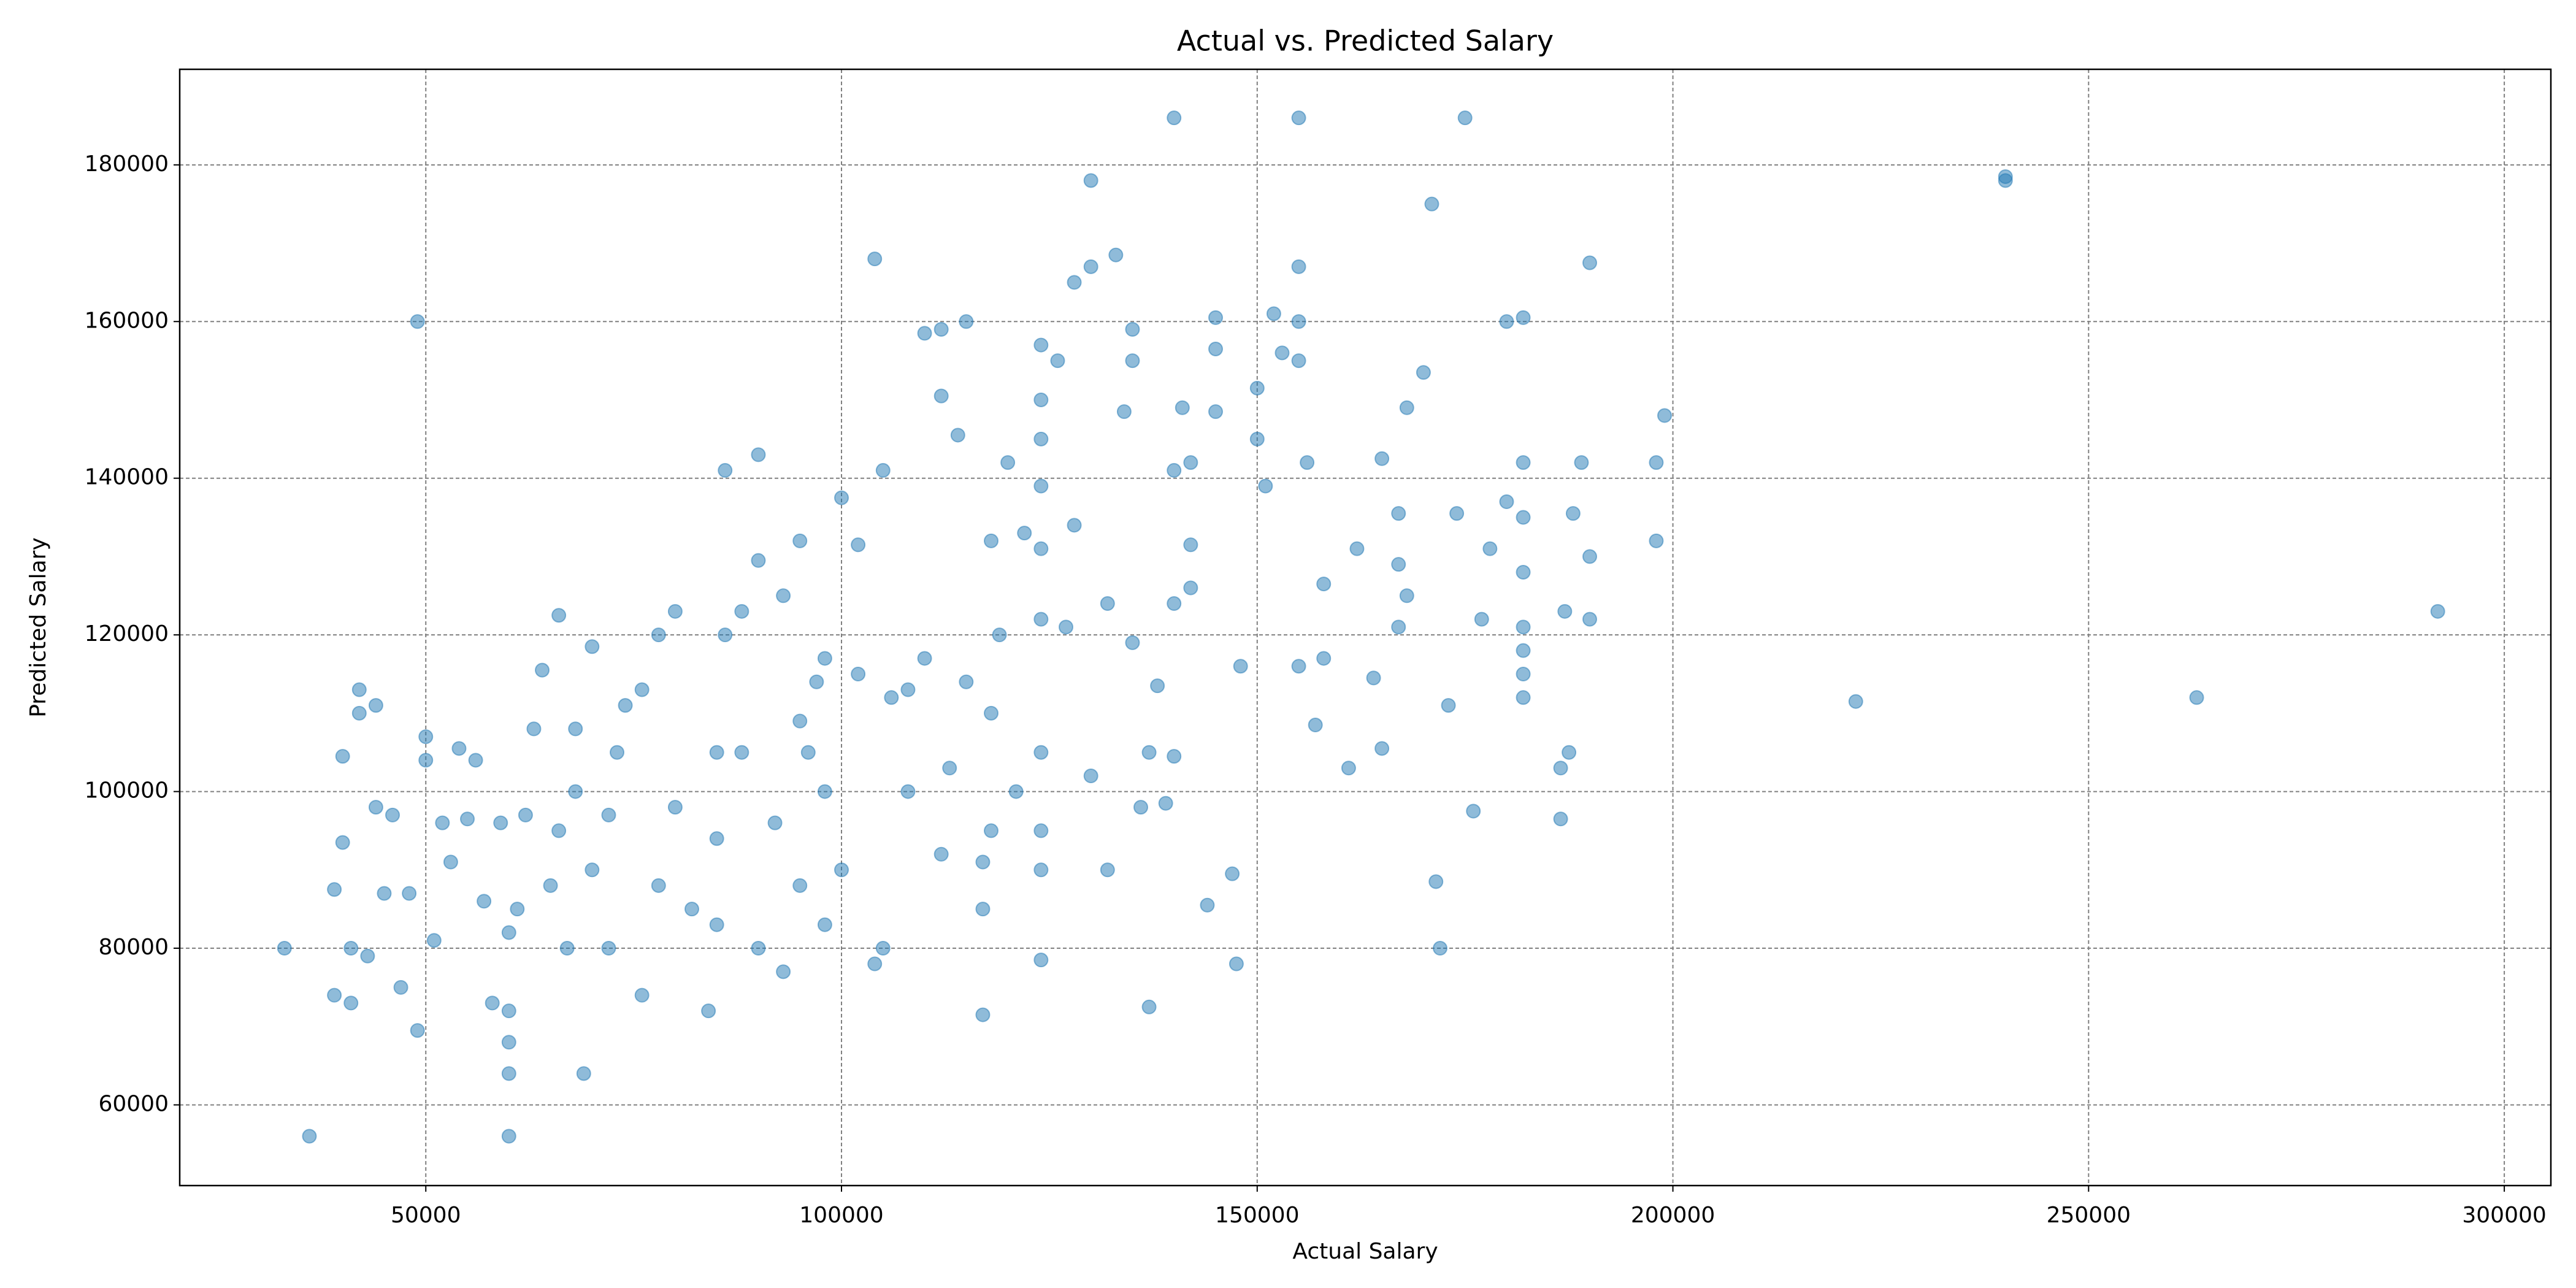 The height and width of the screenshot is (1288, 2576). What do you see at coordinates (38, 627) in the screenshot?
I see `y-axis-label: Predicted Salary` at bounding box center [38, 627].